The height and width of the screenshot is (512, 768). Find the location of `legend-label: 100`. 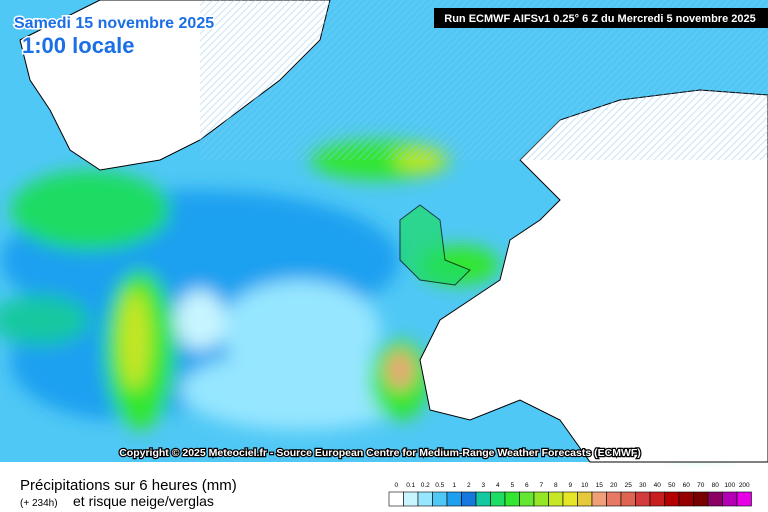

legend-label: 100 is located at coordinates (729, 485).